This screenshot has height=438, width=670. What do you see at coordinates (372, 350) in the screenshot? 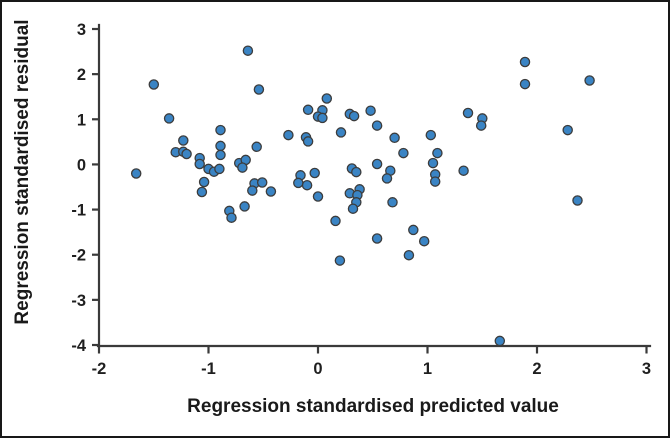
I see `x-axis-ticks` at bounding box center [372, 350].